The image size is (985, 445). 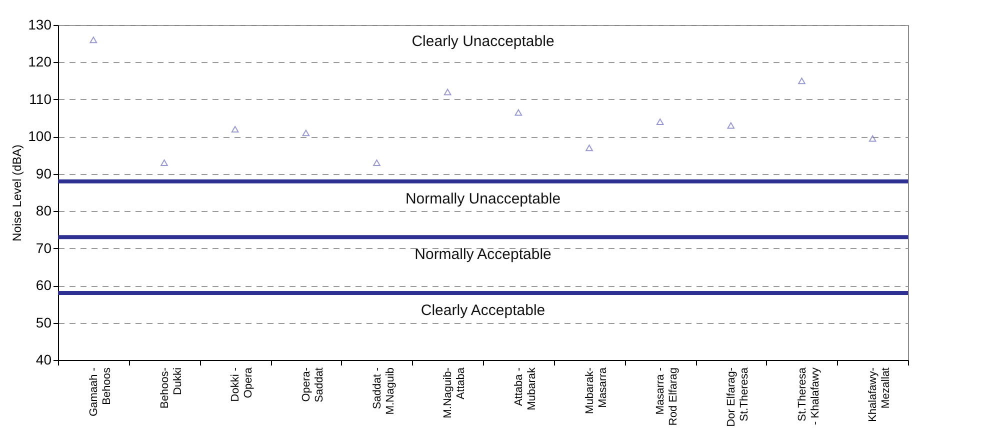 I want to click on y-tick-label: 130, so click(x=40, y=24).